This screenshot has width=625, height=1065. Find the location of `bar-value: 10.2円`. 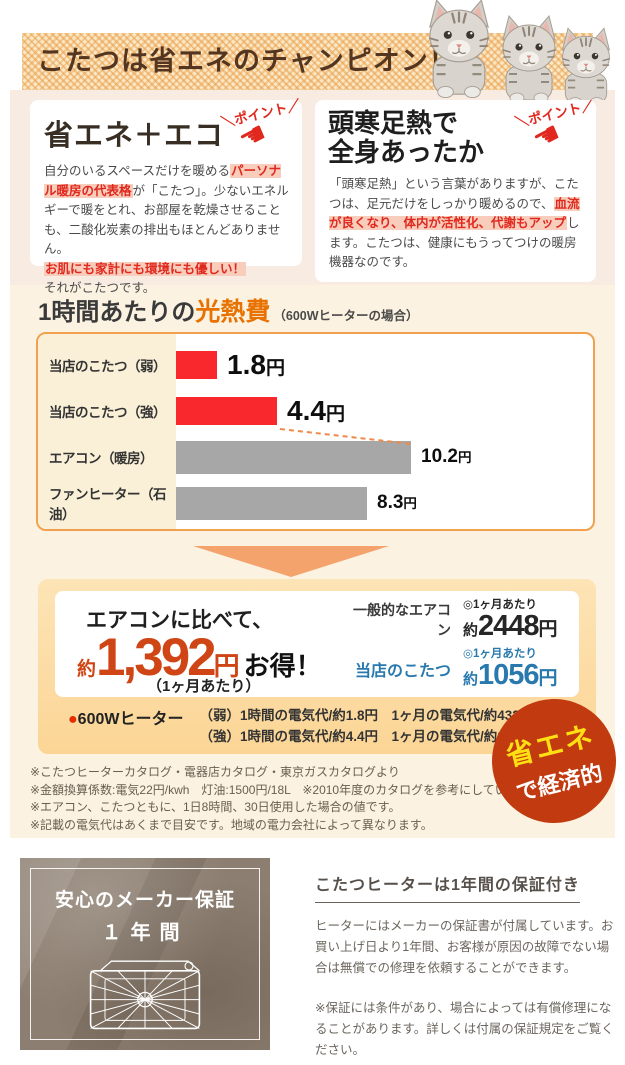

bar-value: 10.2円 is located at coordinates (446, 456).